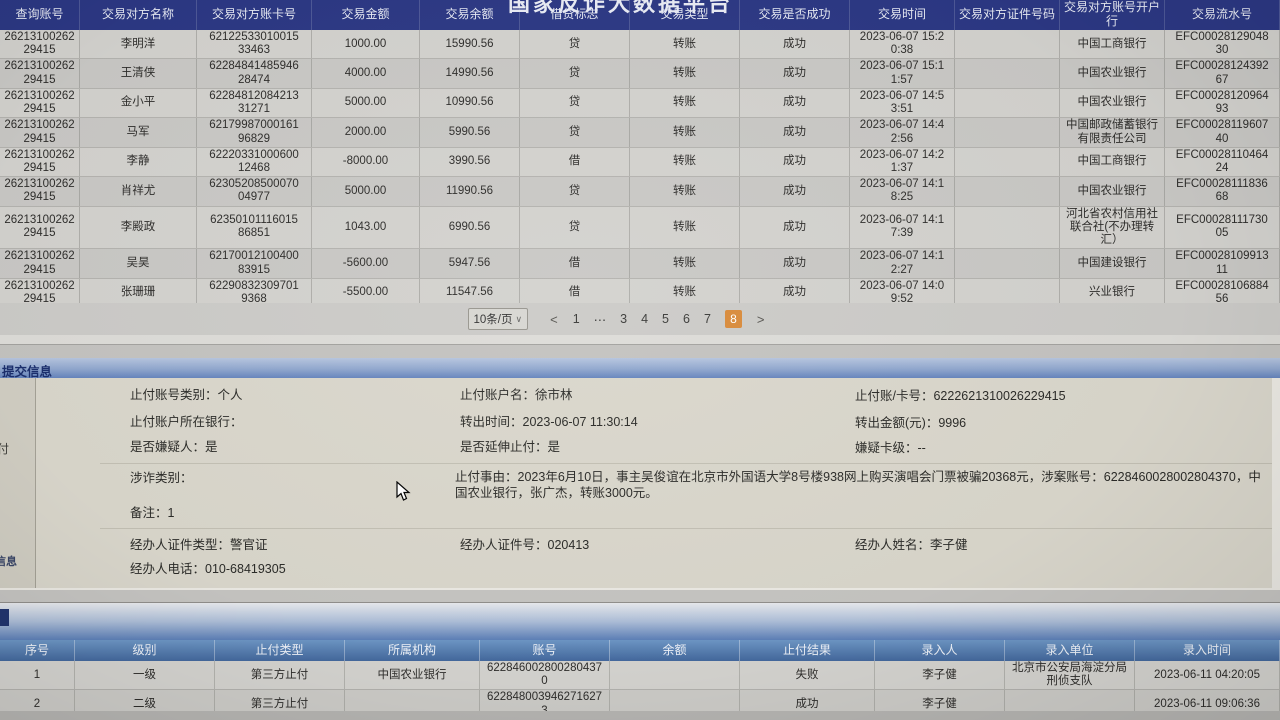 The height and width of the screenshot is (720, 1280). Describe the element at coordinates (254, 44) in the screenshot. I see `cell-counterparty-card: 62122533010015 33463` at that location.